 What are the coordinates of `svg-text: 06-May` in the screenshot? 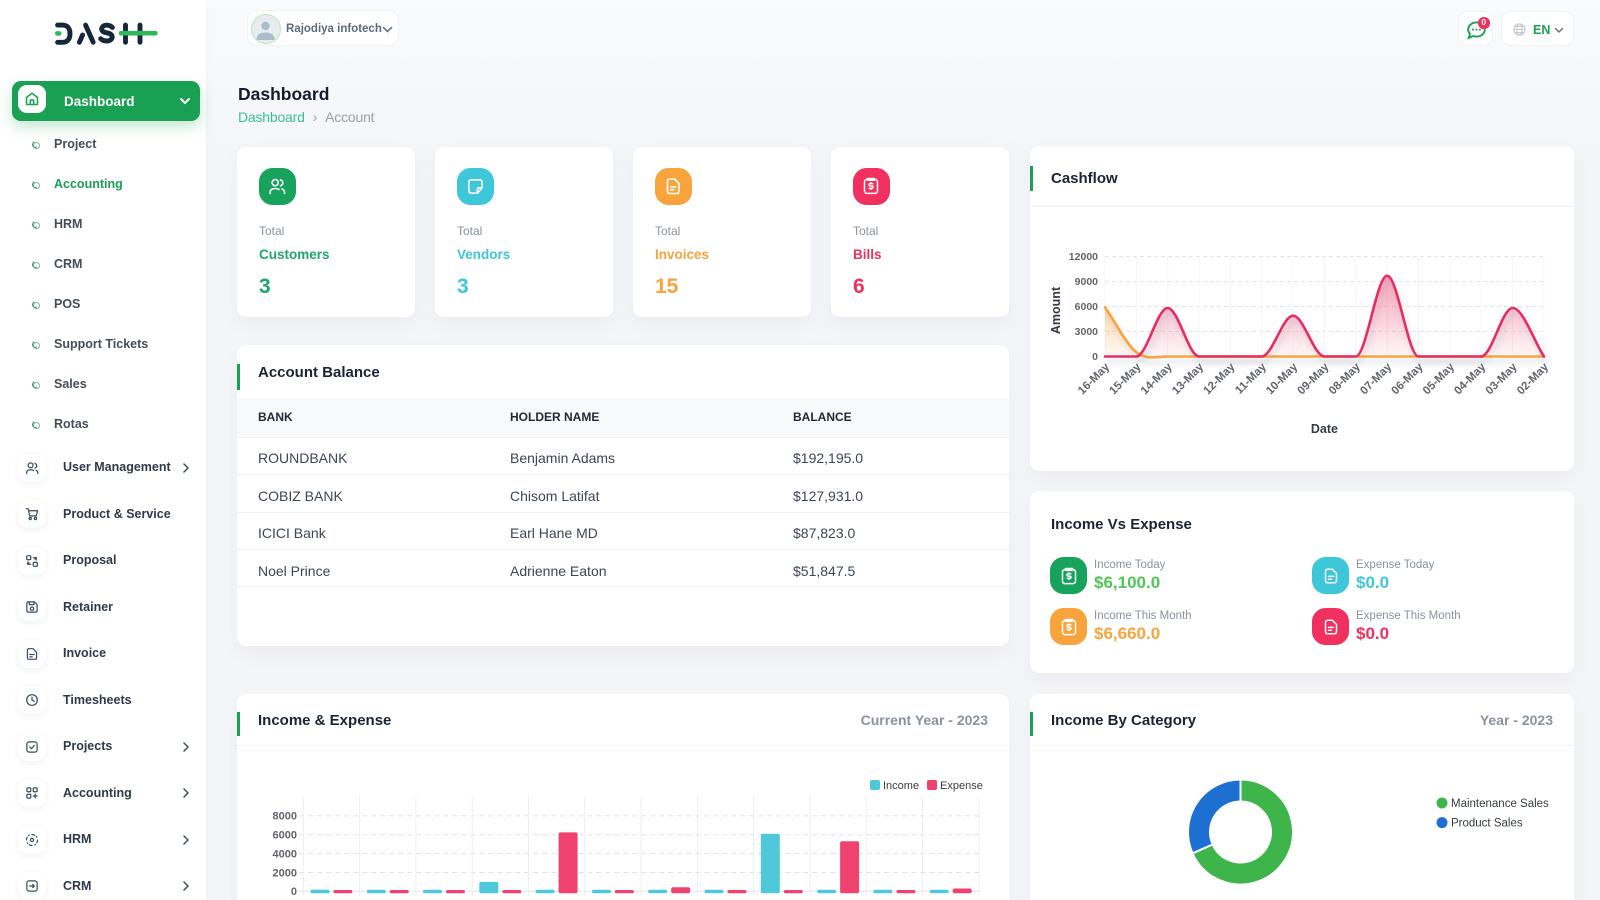 It's located at (1408, 379).